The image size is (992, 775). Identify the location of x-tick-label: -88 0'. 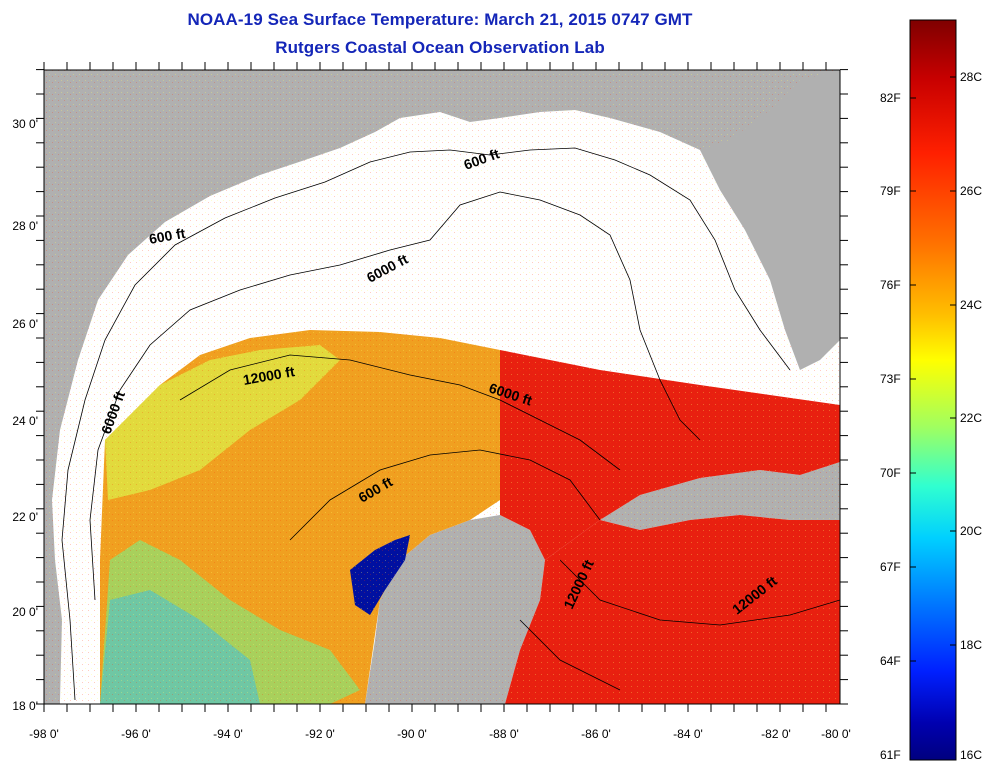
(504, 734).